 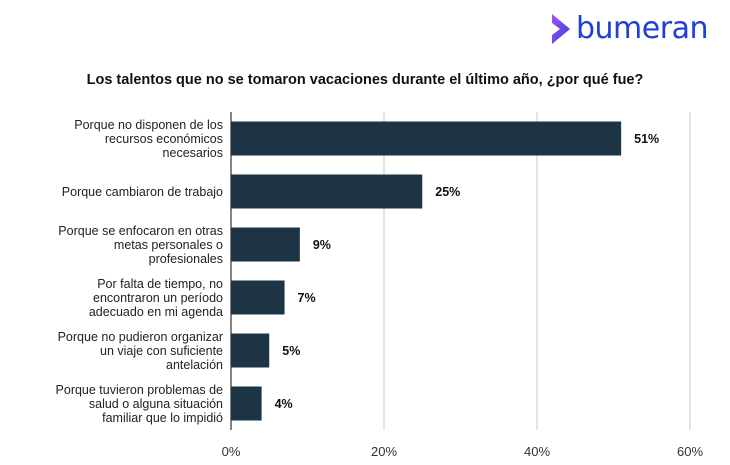 I want to click on data-label: 7%, so click(x=307, y=298).